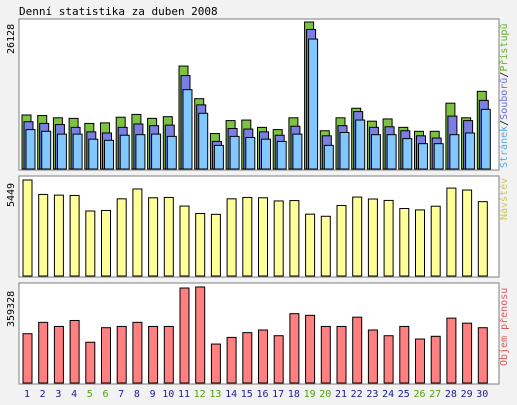  Describe the element at coordinates (482, 394) in the screenshot. I see `day-label-30: 30` at that location.